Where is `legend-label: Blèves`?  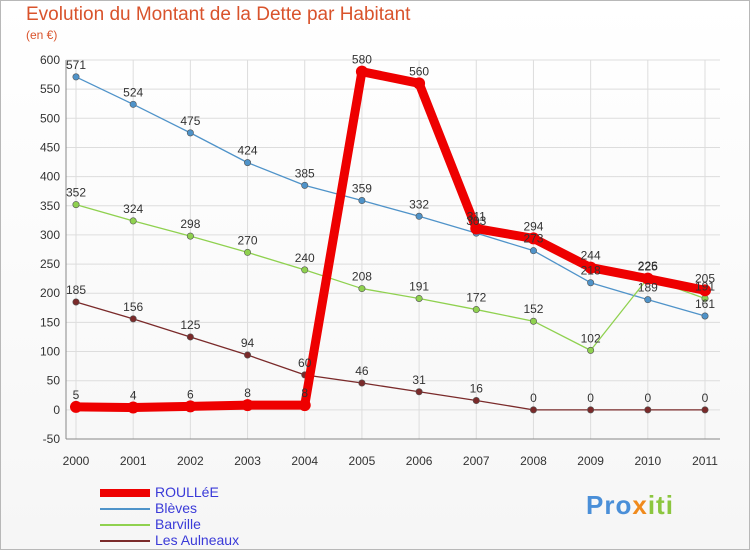
legend-label: Blèves is located at coordinates (176, 508).